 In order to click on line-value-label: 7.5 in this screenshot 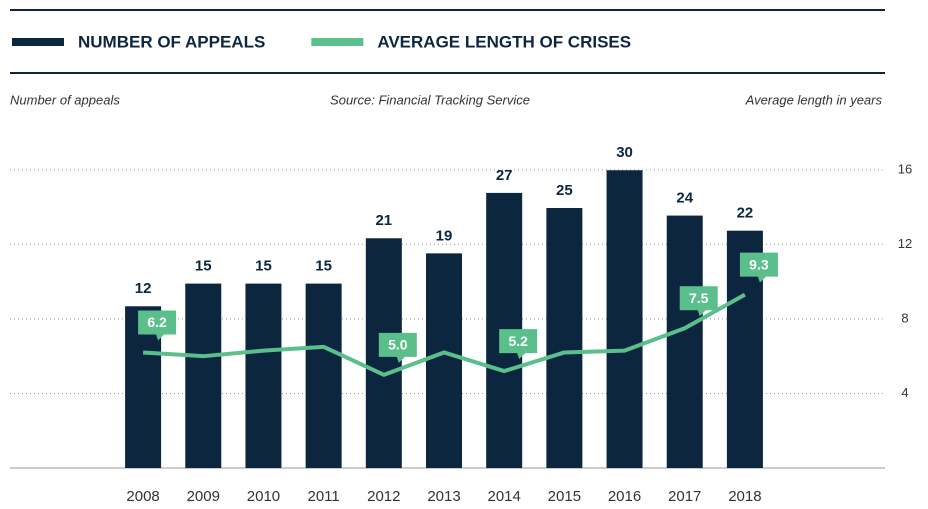, I will do `click(699, 298)`.